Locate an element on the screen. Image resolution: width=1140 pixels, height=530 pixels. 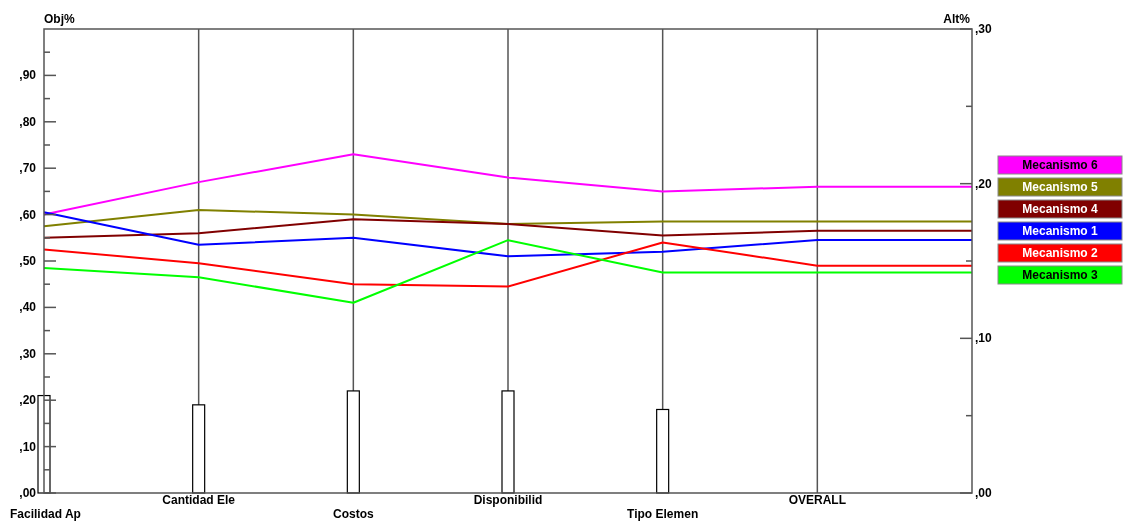
y2-tick-label: ,10 is located at coordinates (984, 338).